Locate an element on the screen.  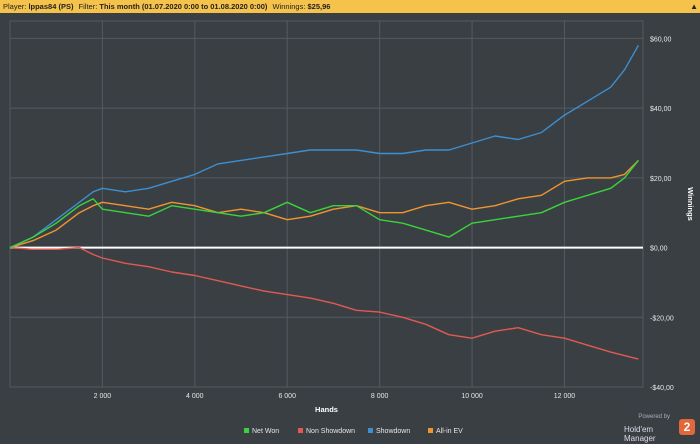
winnings-value: $25,96 is located at coordinates (319, 6).